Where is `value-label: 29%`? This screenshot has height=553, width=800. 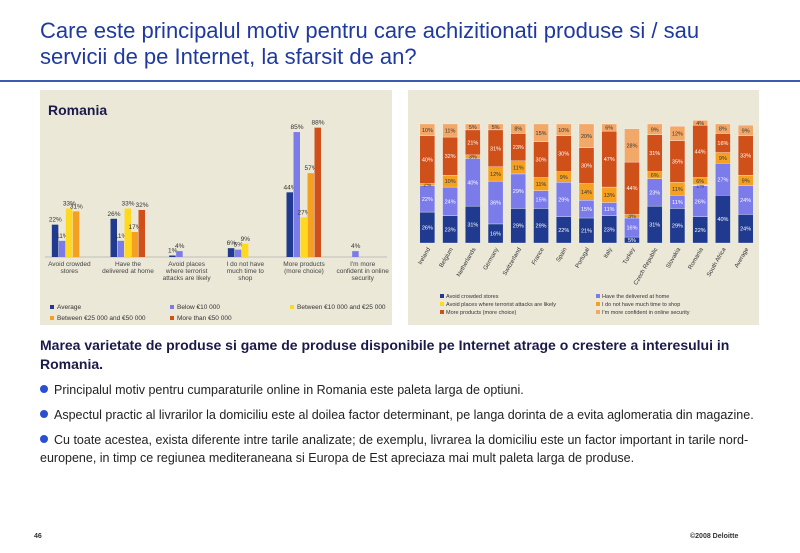 value-label: 29% is located at coordinates (563, 201).